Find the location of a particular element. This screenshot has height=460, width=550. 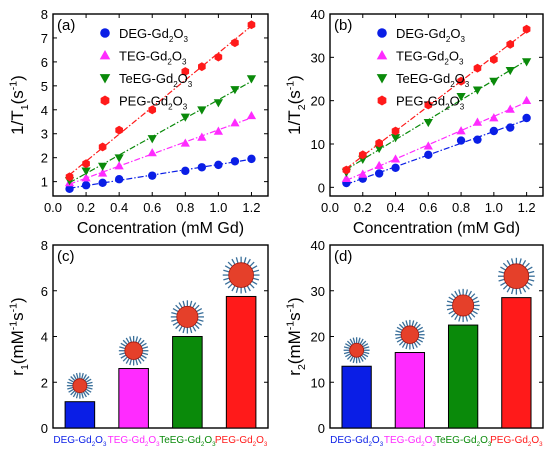

x-category-label: TeEG-Gd2O3 is located at coordinates (187, 441).